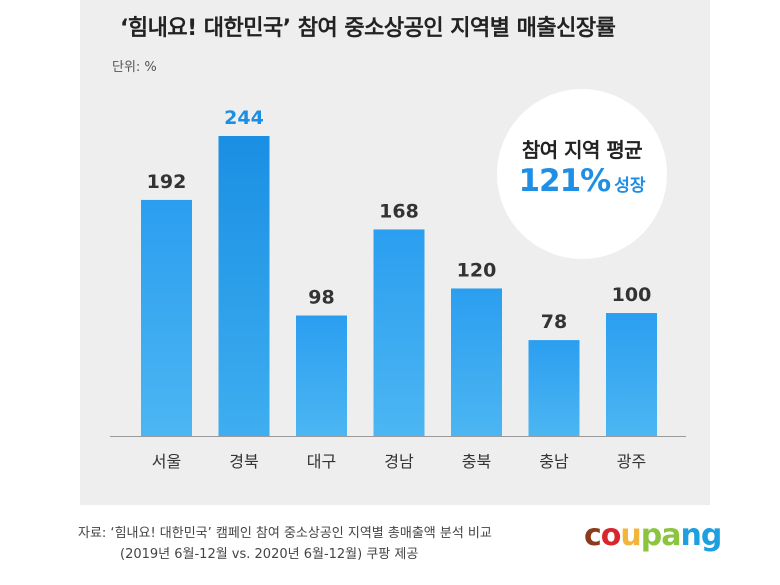  I want to click on average-line: 121% 성장, so click(582, 181).